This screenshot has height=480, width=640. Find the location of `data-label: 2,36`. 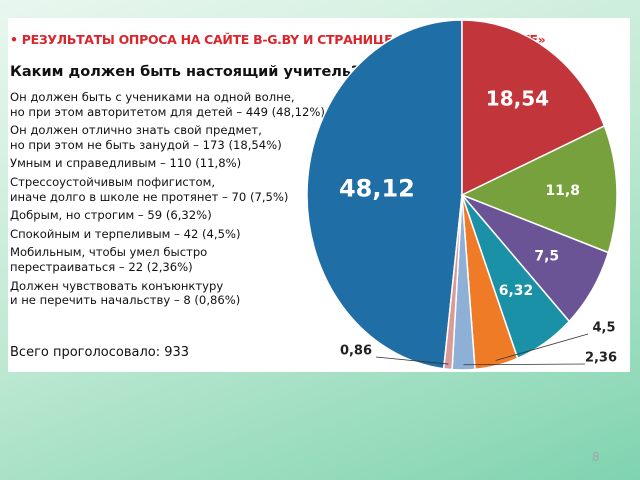

data-label: 2,36 is located at coordinates (601, 358).